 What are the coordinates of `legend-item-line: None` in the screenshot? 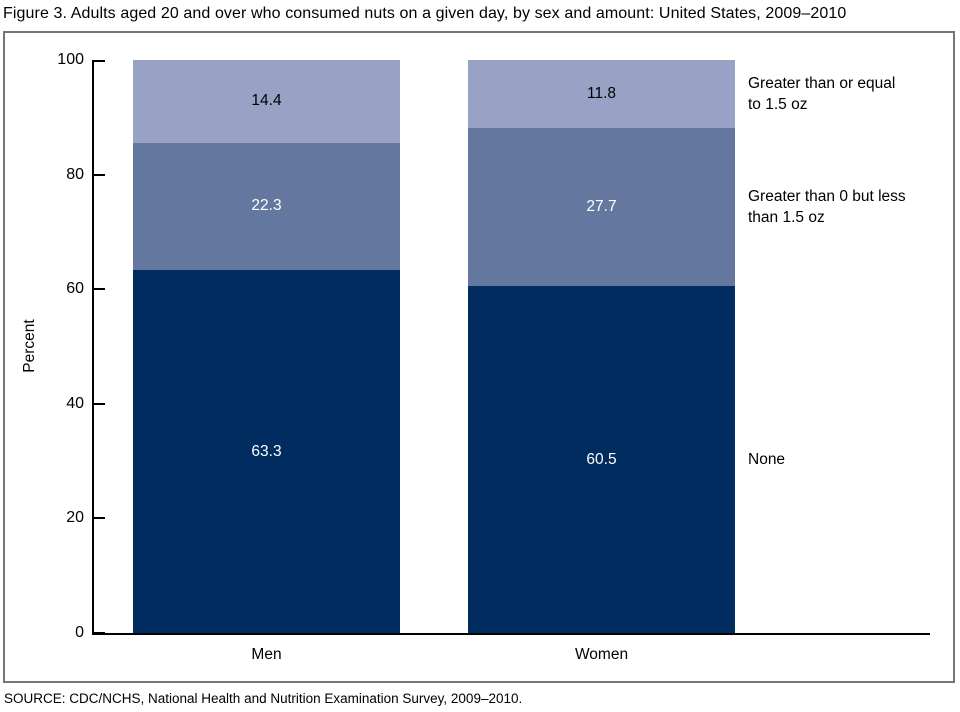 It's located at (767, 460).